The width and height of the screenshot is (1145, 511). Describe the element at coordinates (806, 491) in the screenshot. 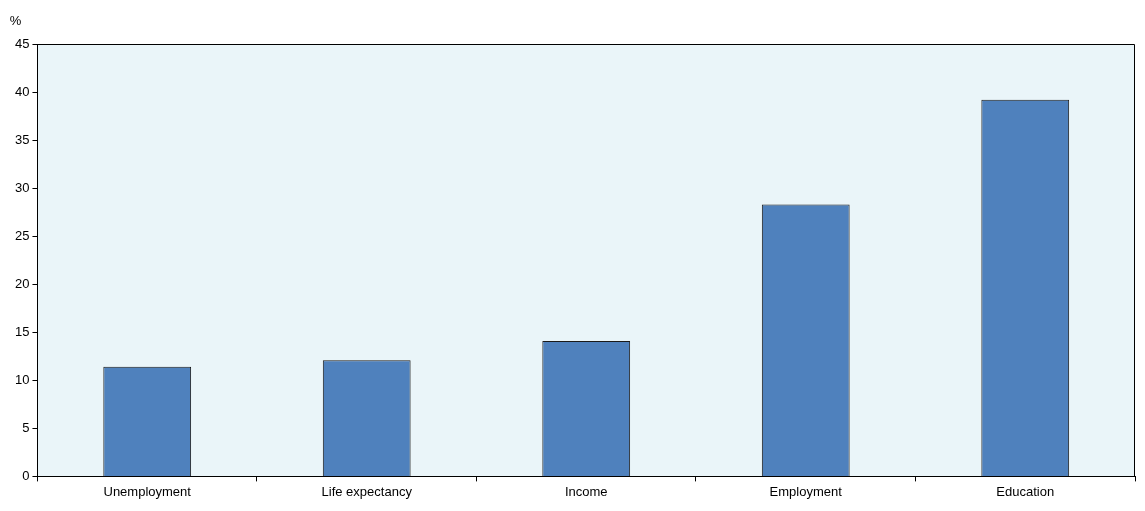

I see `x-tick-label: Employment` at that location.